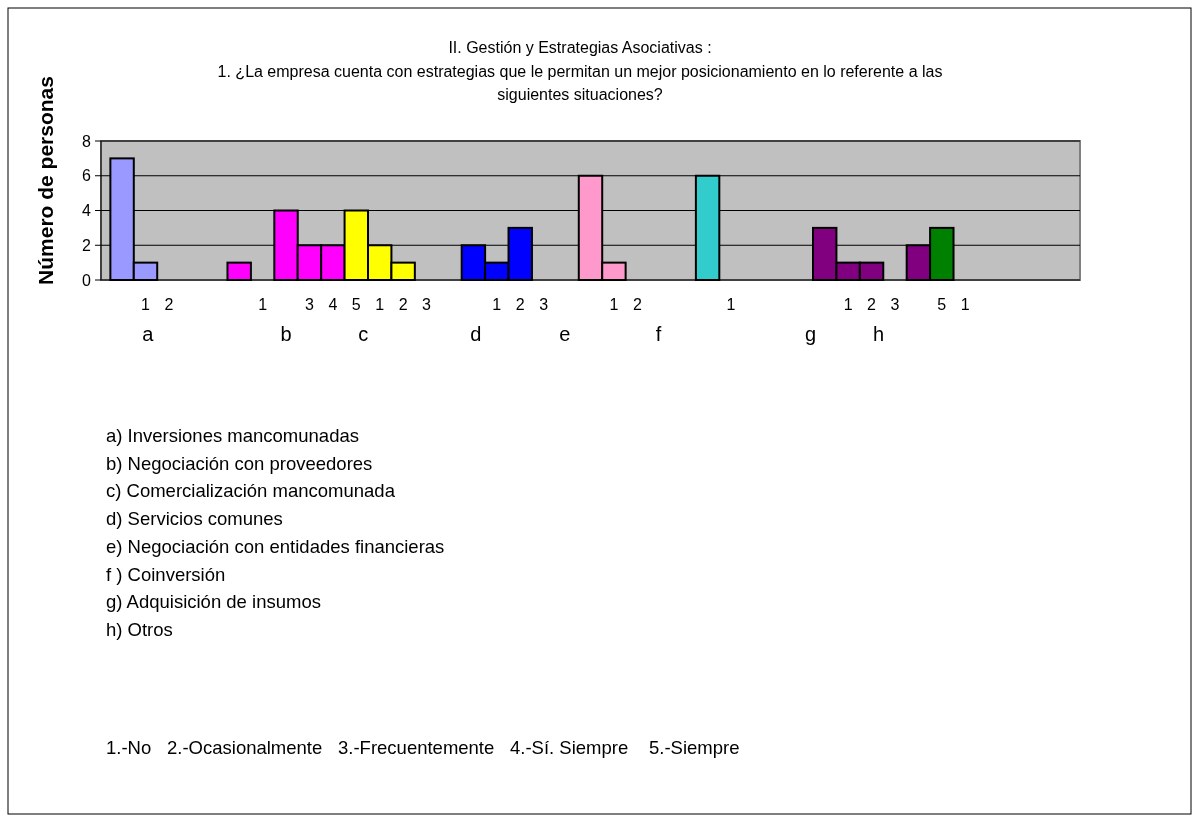 Image resolution: width=1200 pixels, height=823 pixels. Describe the element at coordinates (416, 747) in the screenshot. I see `text: 3.-Frecuentemente` at that location.